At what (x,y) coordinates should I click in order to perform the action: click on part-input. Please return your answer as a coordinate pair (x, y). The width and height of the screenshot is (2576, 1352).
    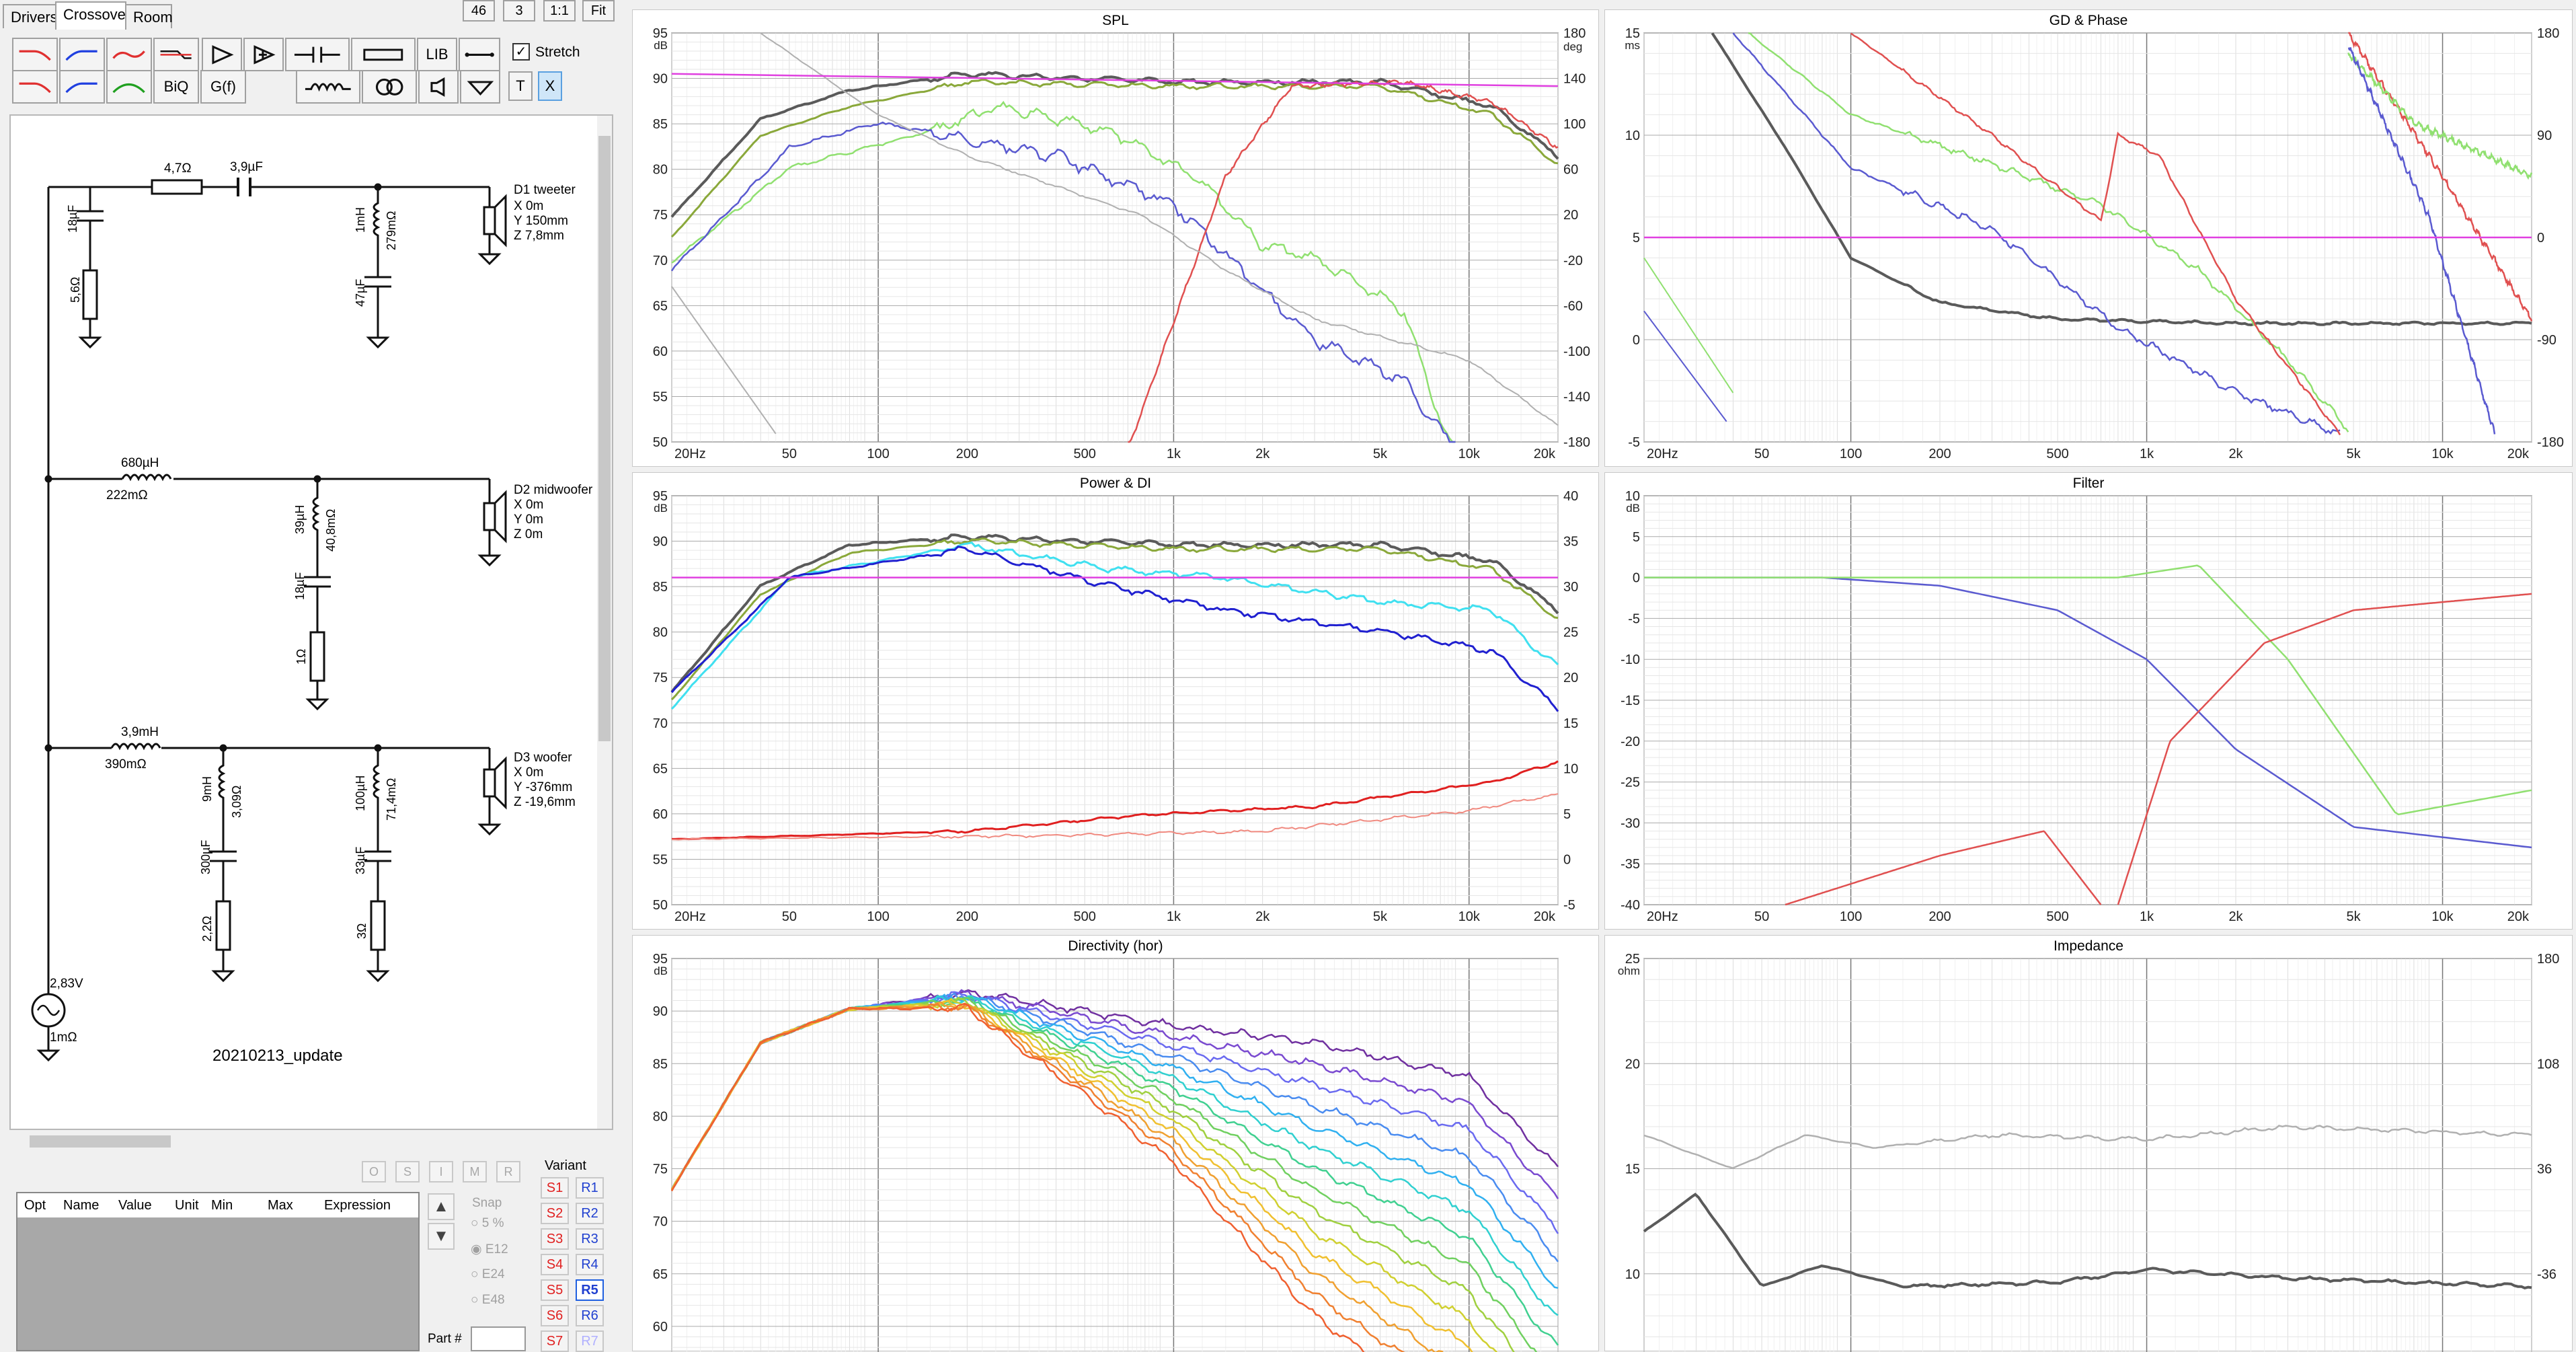
    Looking at the image, I should click on (499, 1339).